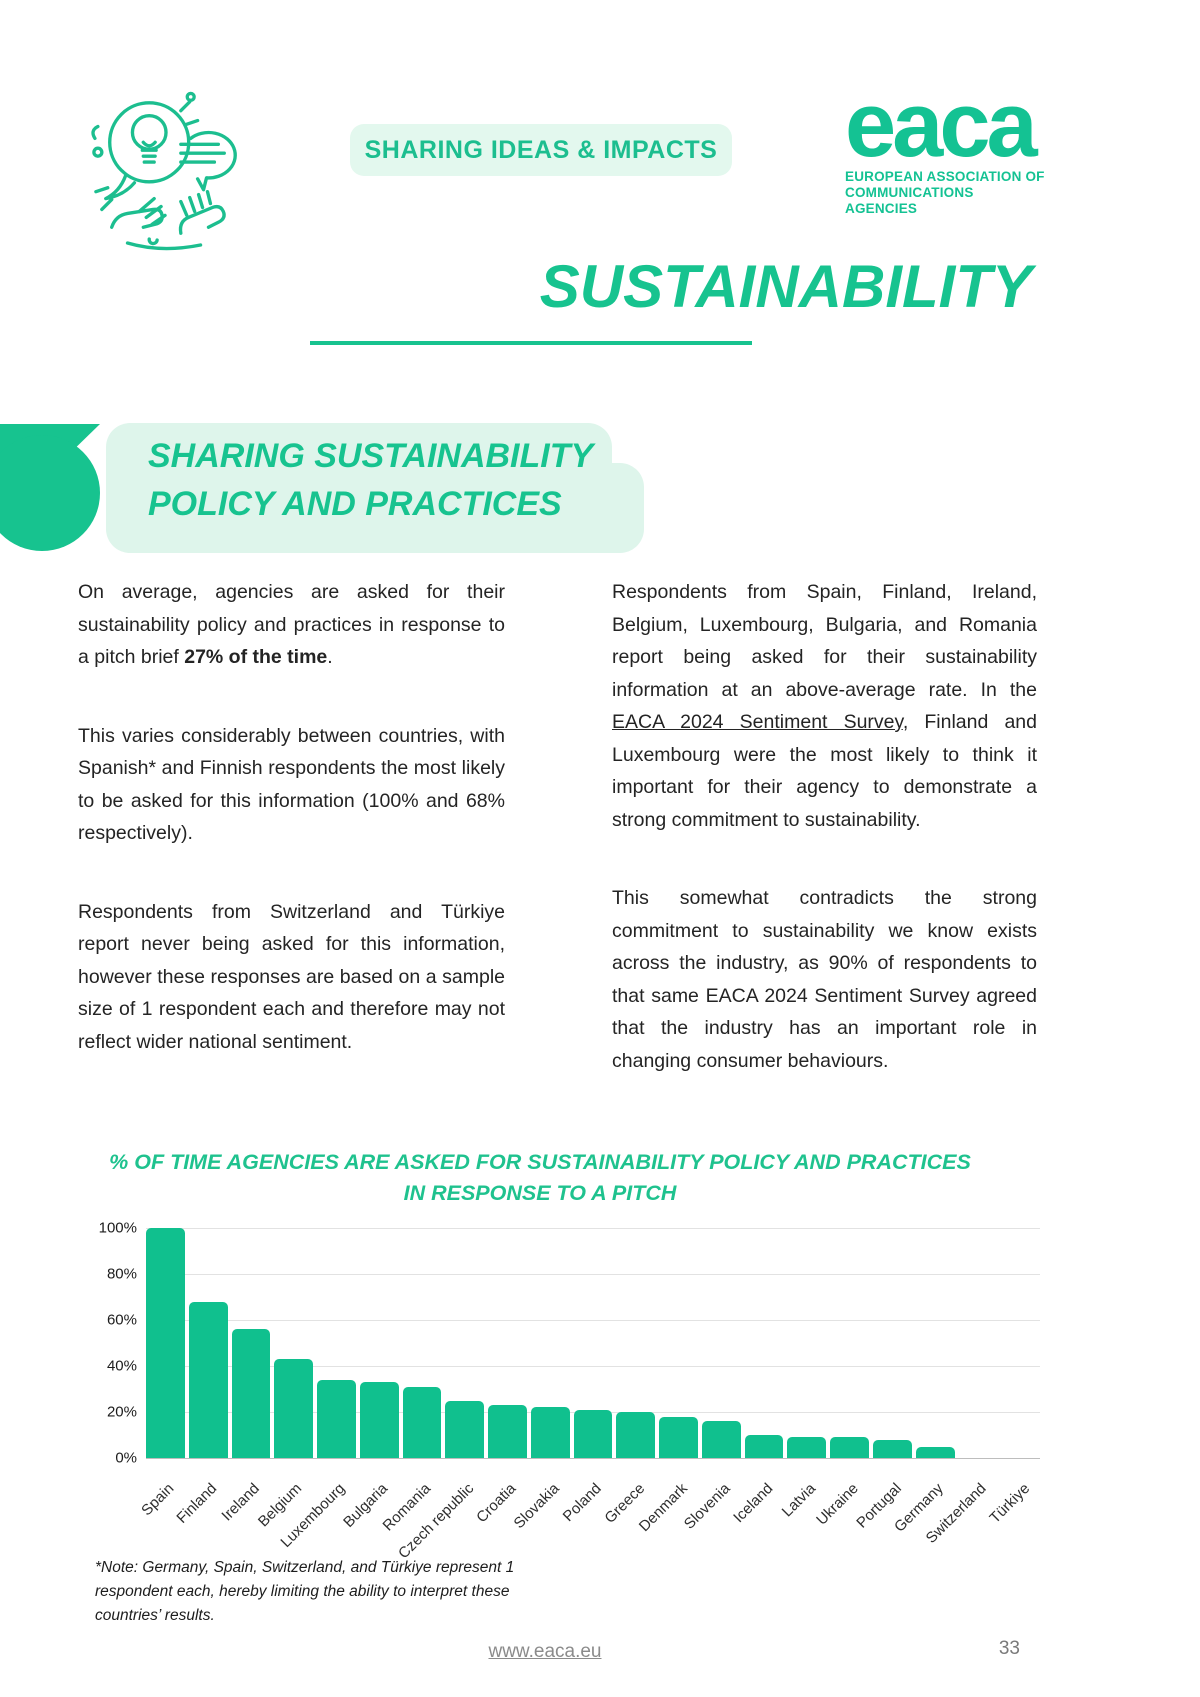 This screenshot has width=1200, height=1697. What do you see at coordinates (371, 456) in the screenshot?
I see `section-heading-line1: SHARING SUSTAINABILITY` at bounding box center [371, 456].